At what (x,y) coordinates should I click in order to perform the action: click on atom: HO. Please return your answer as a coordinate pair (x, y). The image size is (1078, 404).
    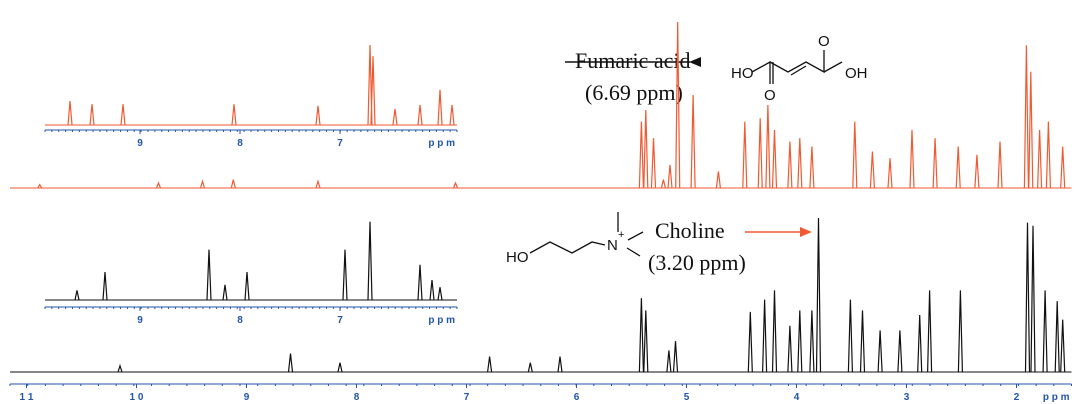
    Looking at the image, I should click on (517, 257).